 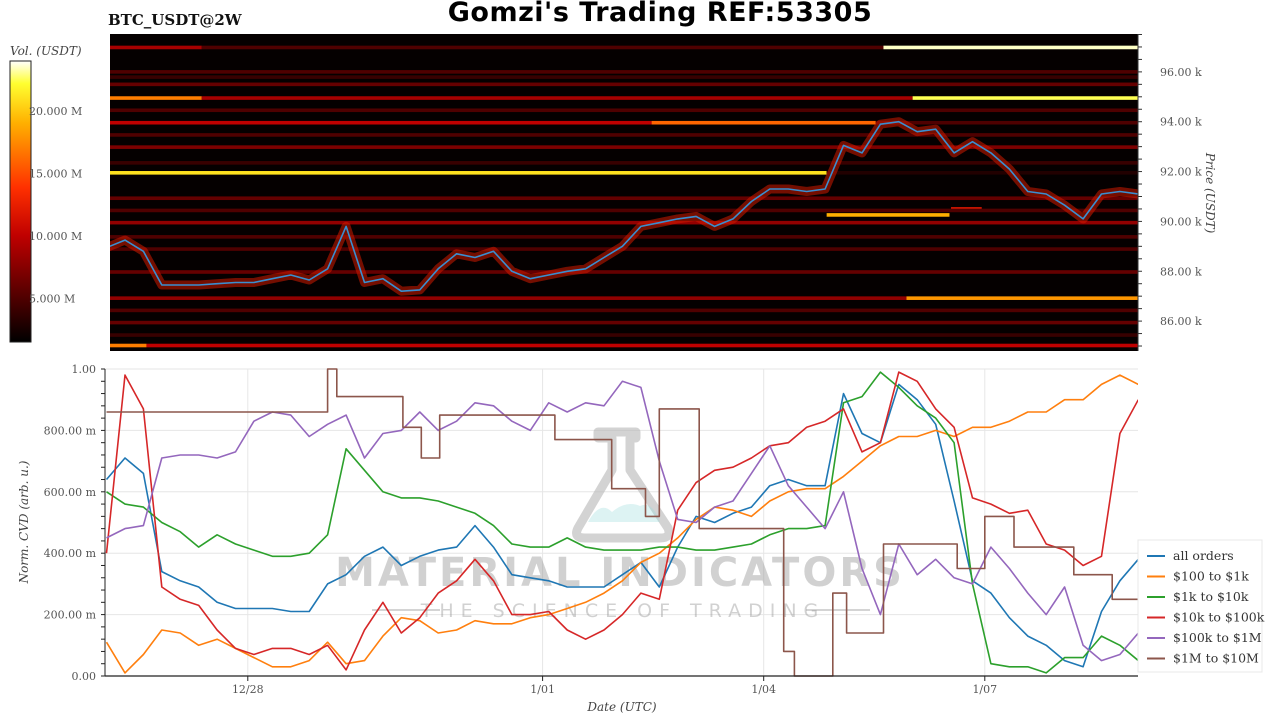 I want to click on y-tick-label: 1.00, so click(x=84, y=369).